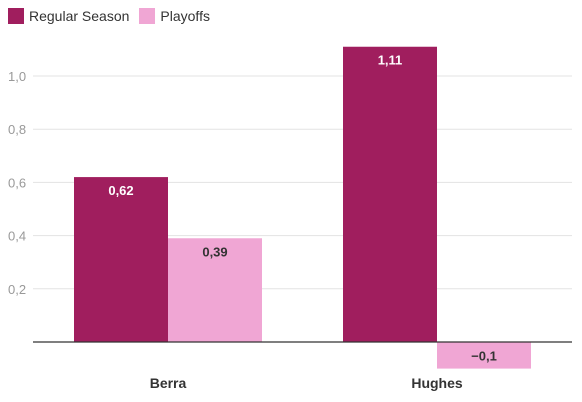 This screenshot has height=402, width=582. Describe the element at coordinates (17, 182) in the screenshot. I see `y-tick-label: 0,6` at that location.